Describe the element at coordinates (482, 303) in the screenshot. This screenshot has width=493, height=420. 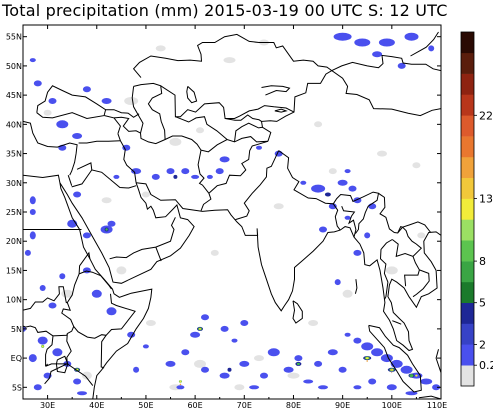
I see `colorbar-label: 5` at that location.